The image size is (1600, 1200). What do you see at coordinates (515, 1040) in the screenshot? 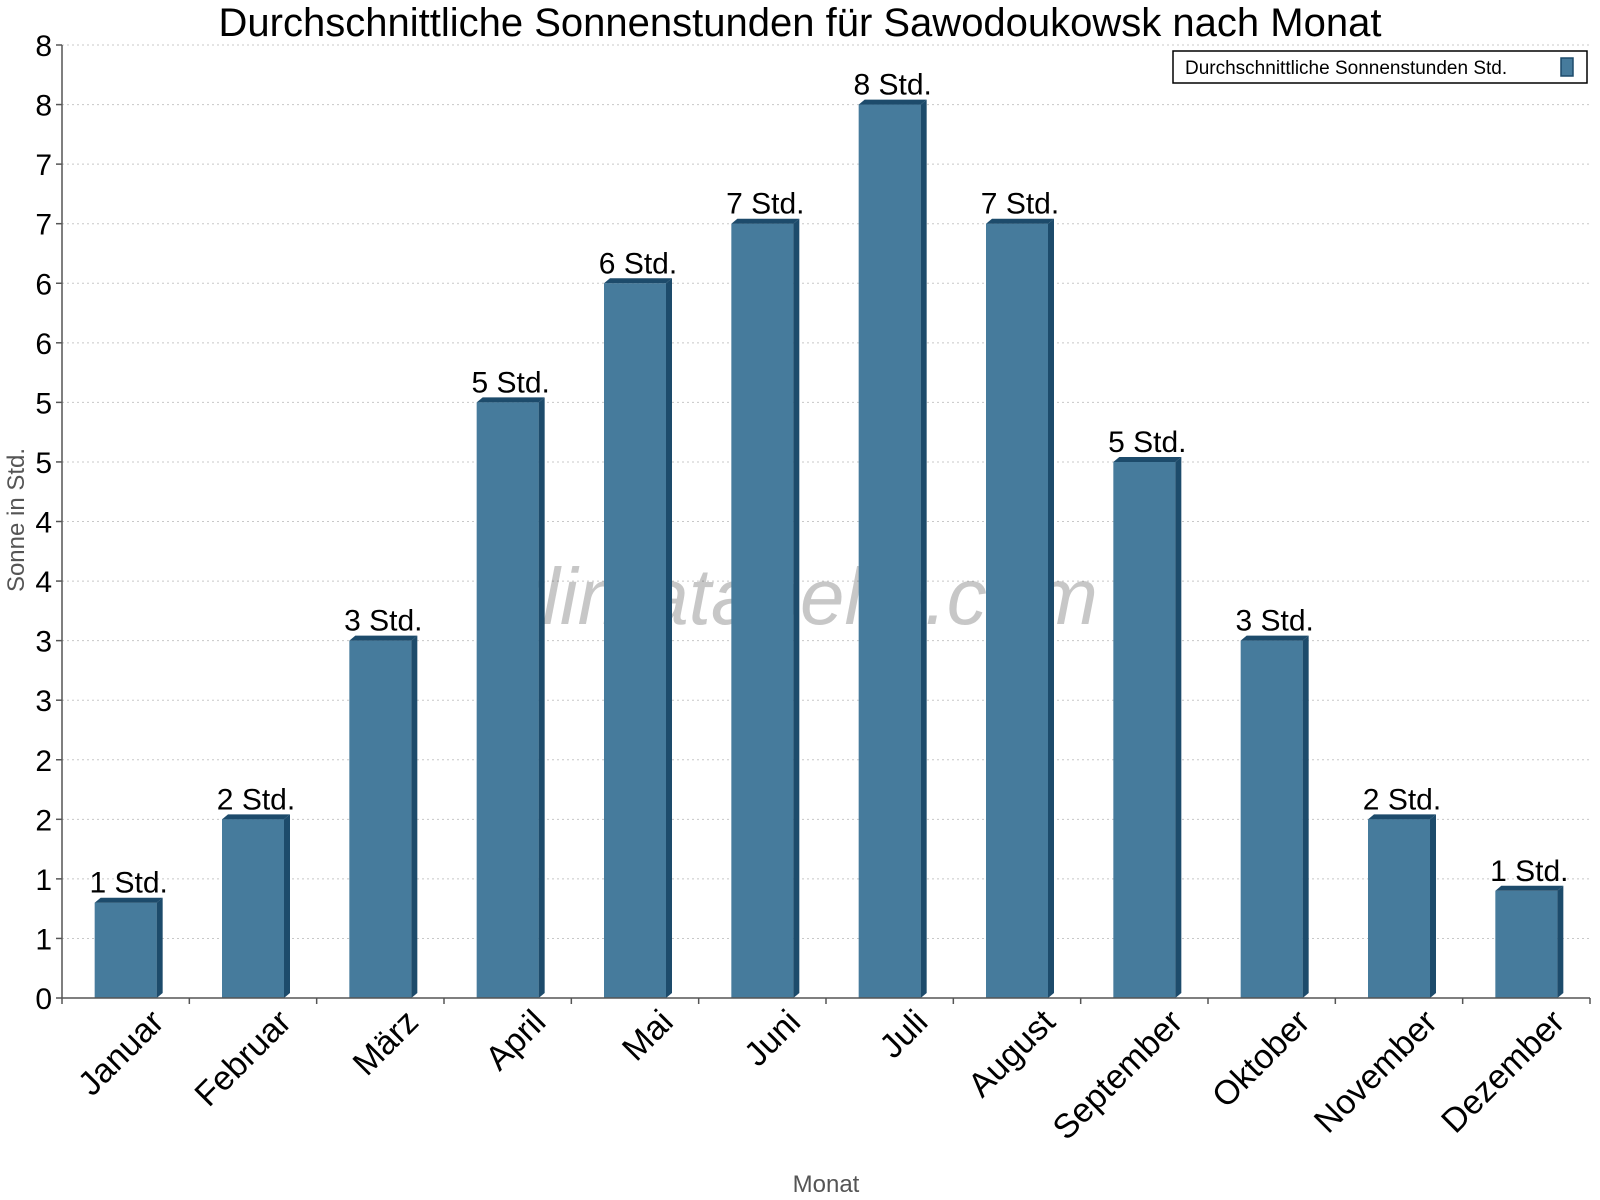
I see `x-tick-label: April` at bounding box center [515, 1040].